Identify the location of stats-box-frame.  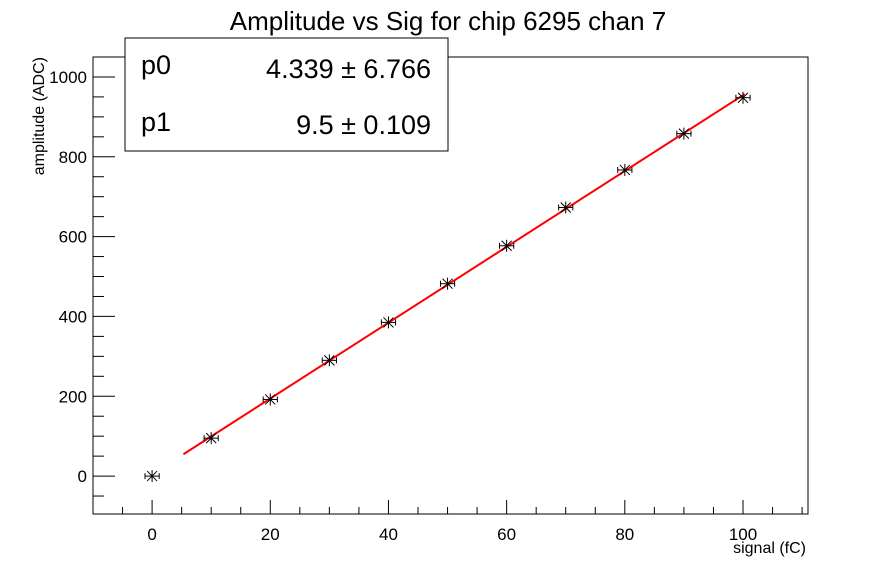
(286, 94).